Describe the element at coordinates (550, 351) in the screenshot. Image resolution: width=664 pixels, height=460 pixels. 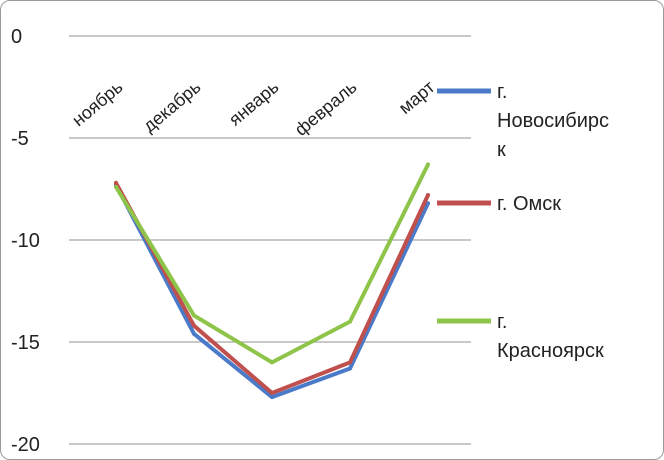
I see `legend-label: Красноярск` at that location.